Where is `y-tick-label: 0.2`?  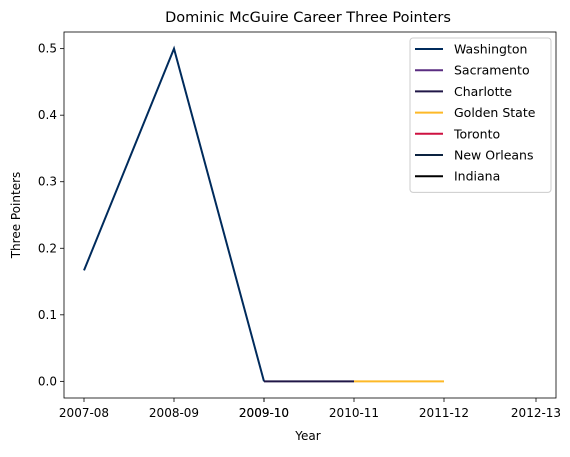 y-tick-label: 0.2 is located at coordinates (47, 248).